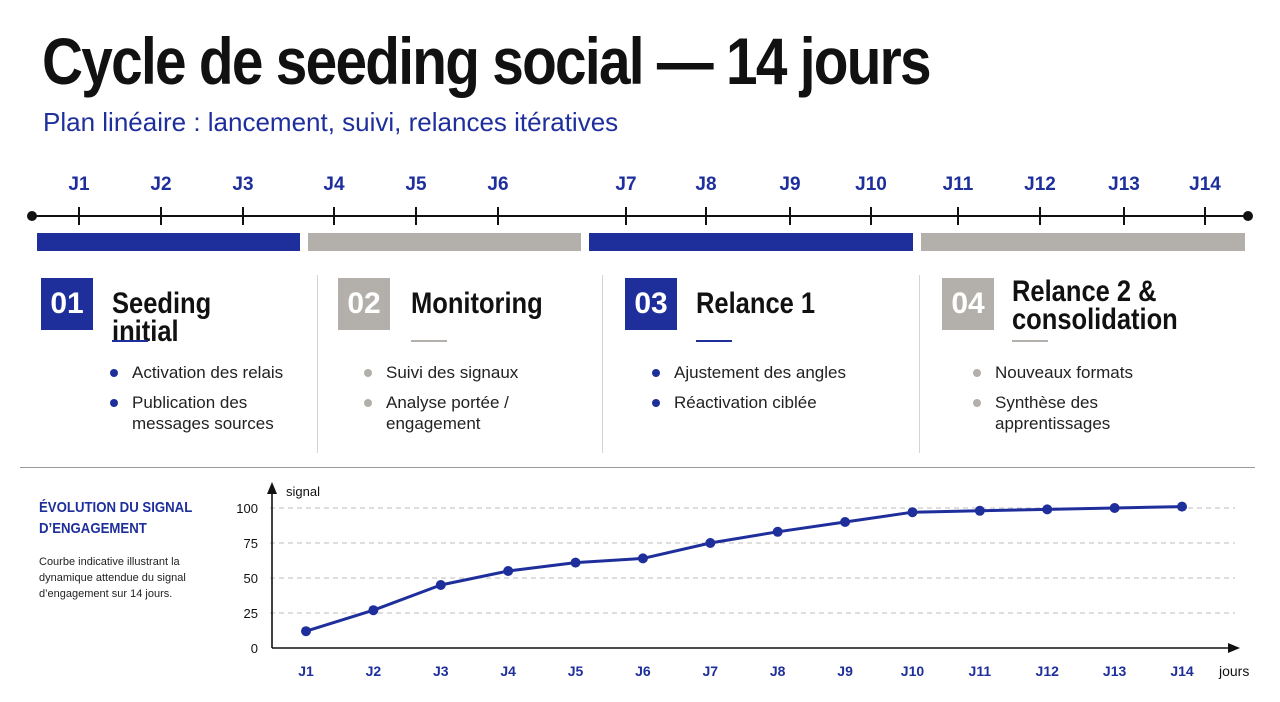 The image size is (1280, 702). Describe the element at coordinates (203, 413) in the screenshot. I see `bullet-text: Publication des messages sources` at that location.